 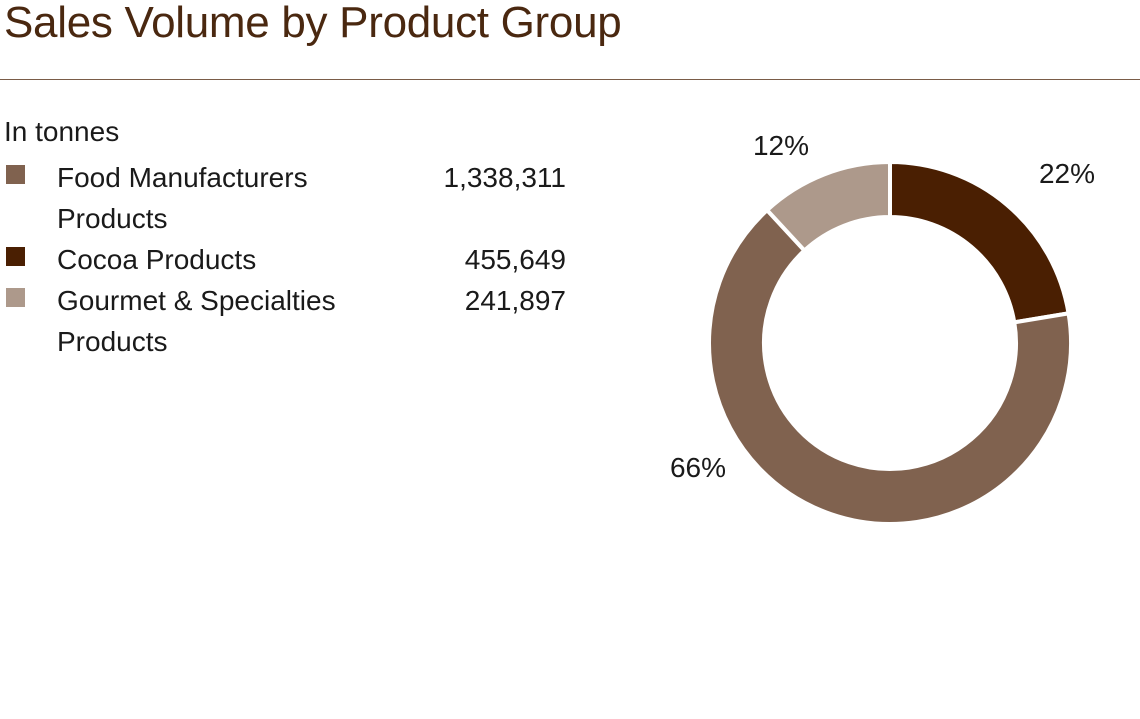 What do you see at coordinates (781, 145) in the screenshot?
I see `percent-label-gourmet: 12%` at bounding box center [781, 145].